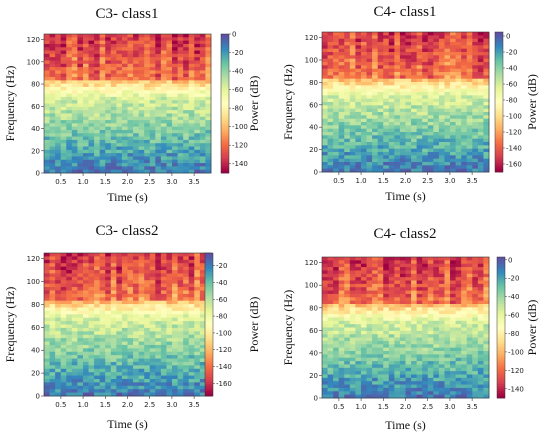 This screenshot has width=550, height=441. I want to click on colorbar-tick-label: -140, so click(514, 149).